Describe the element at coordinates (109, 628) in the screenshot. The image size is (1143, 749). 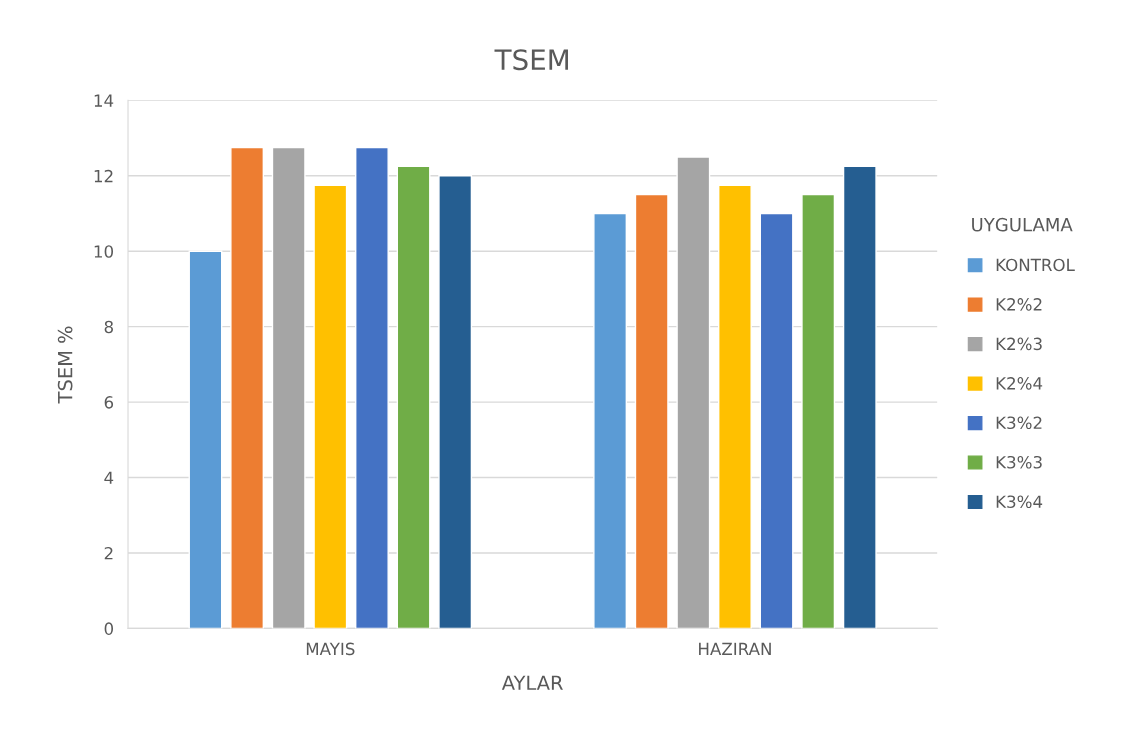
I see `y-tick-label: 0` at that location.